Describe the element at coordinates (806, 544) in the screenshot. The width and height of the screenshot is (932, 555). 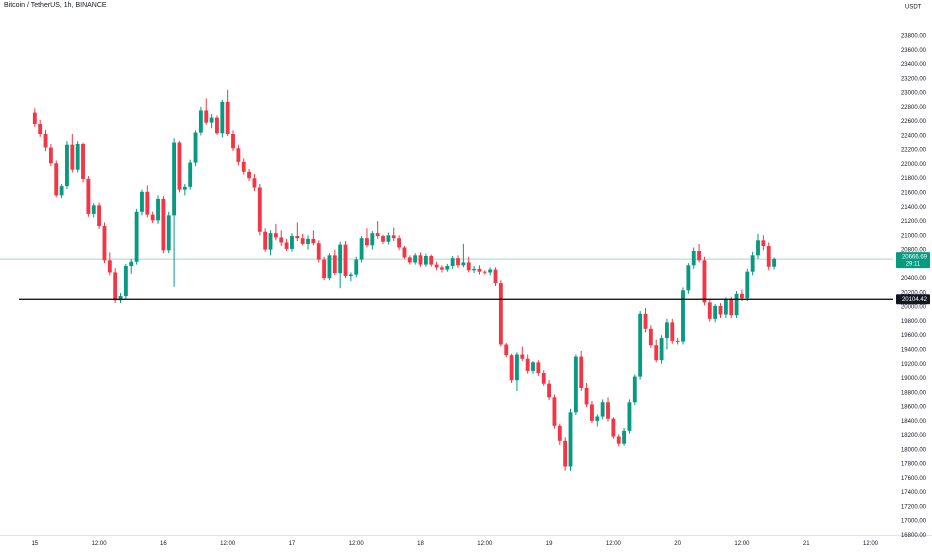
I see `x-tick-label: 21` at that location.